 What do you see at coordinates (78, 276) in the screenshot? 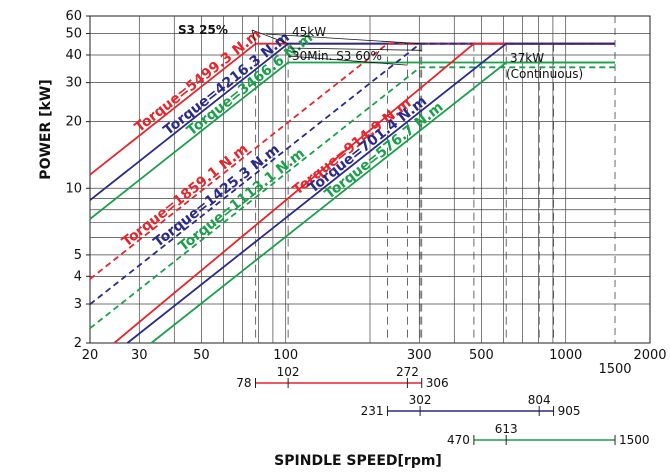
I see `y-tick-label: 4` at bounding box center [78, 276].